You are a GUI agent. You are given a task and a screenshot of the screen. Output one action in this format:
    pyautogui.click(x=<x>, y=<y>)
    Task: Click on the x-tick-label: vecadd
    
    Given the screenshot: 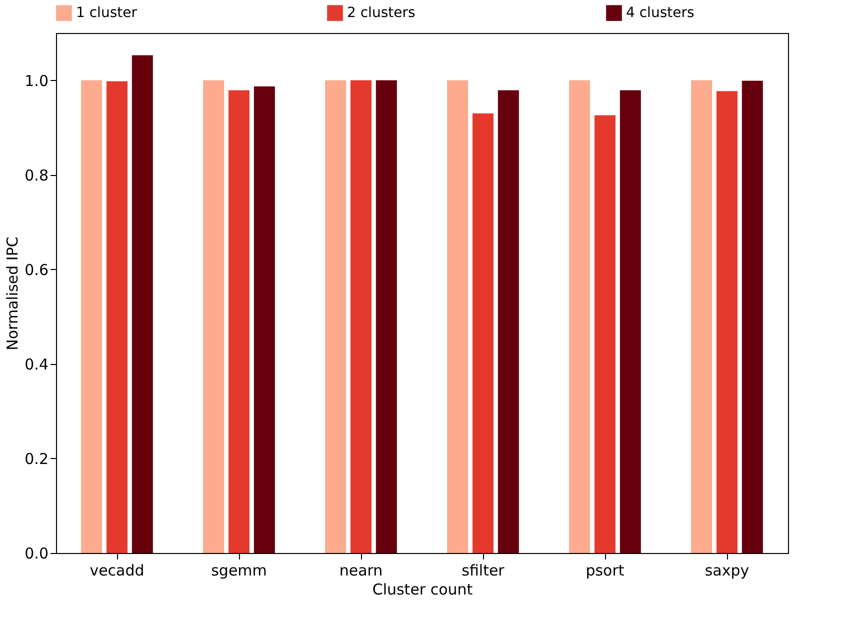 What is the action you would take?
    pyautogui.click(x=117, y=571)
    